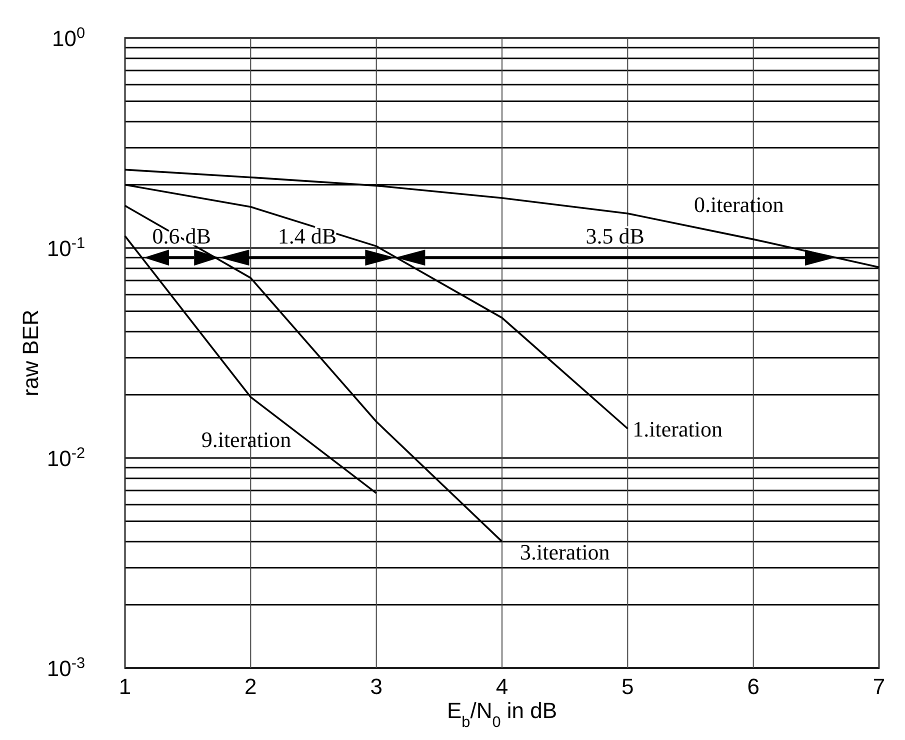 The width and height of the screenshot is (905, 740). What do you see at coordinates (502, 714) in the screenshot?
I see `x-axis-title: E$_{b}$/N$_{0}$ in dB` at bounding box center [502, 714].